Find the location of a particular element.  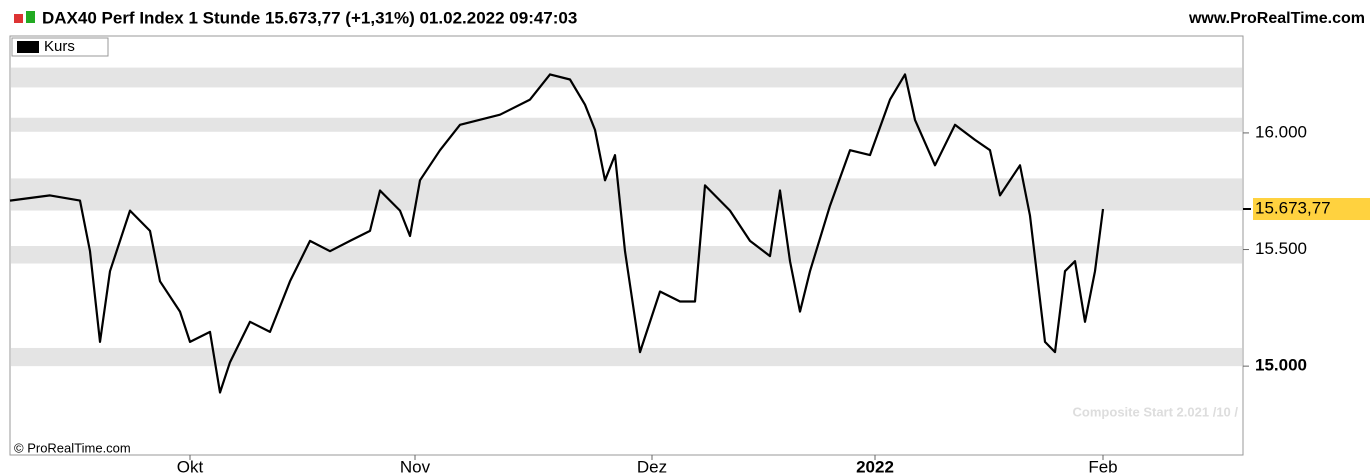

copyright: © ProRealTime.com is located at coordinates (72, 447).